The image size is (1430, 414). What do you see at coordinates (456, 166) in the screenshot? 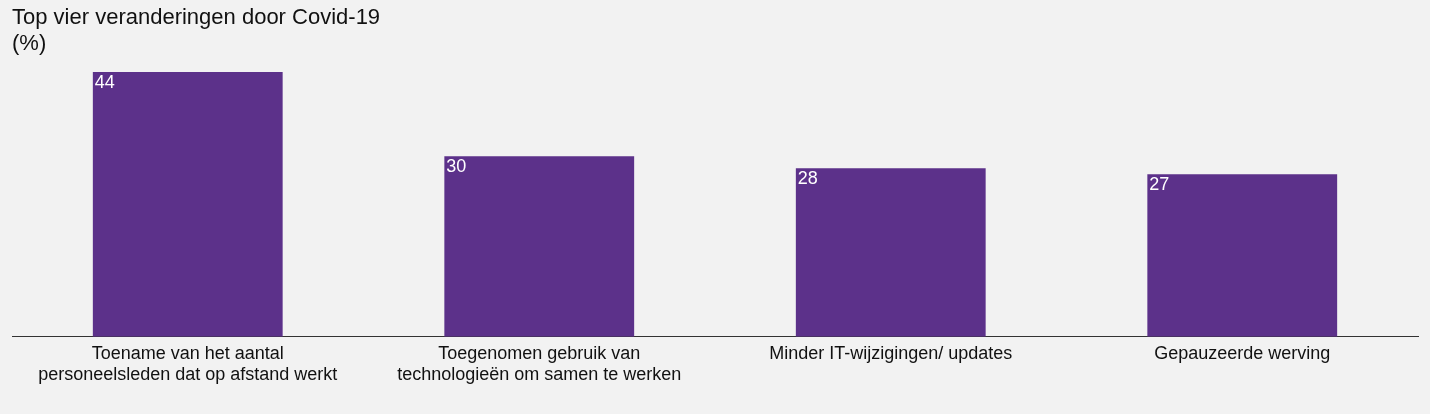
I see `data-label: 30` at bounding box center [456, 166].